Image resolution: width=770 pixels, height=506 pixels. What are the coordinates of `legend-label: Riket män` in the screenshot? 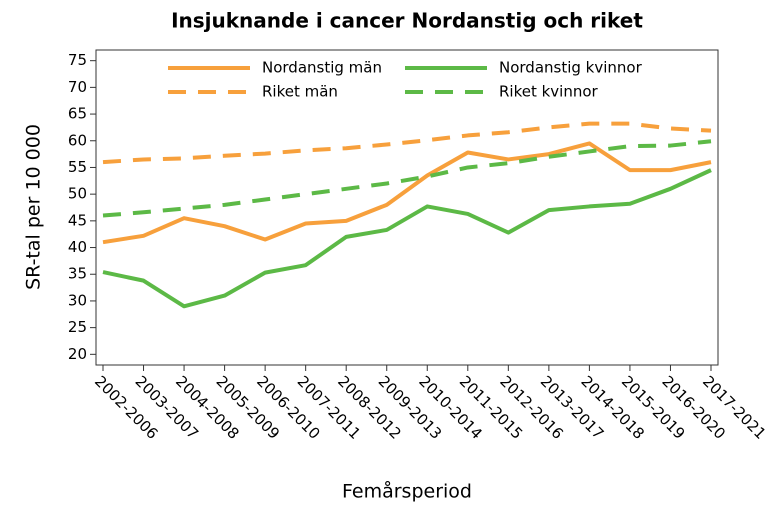 It's located at (300, 92).